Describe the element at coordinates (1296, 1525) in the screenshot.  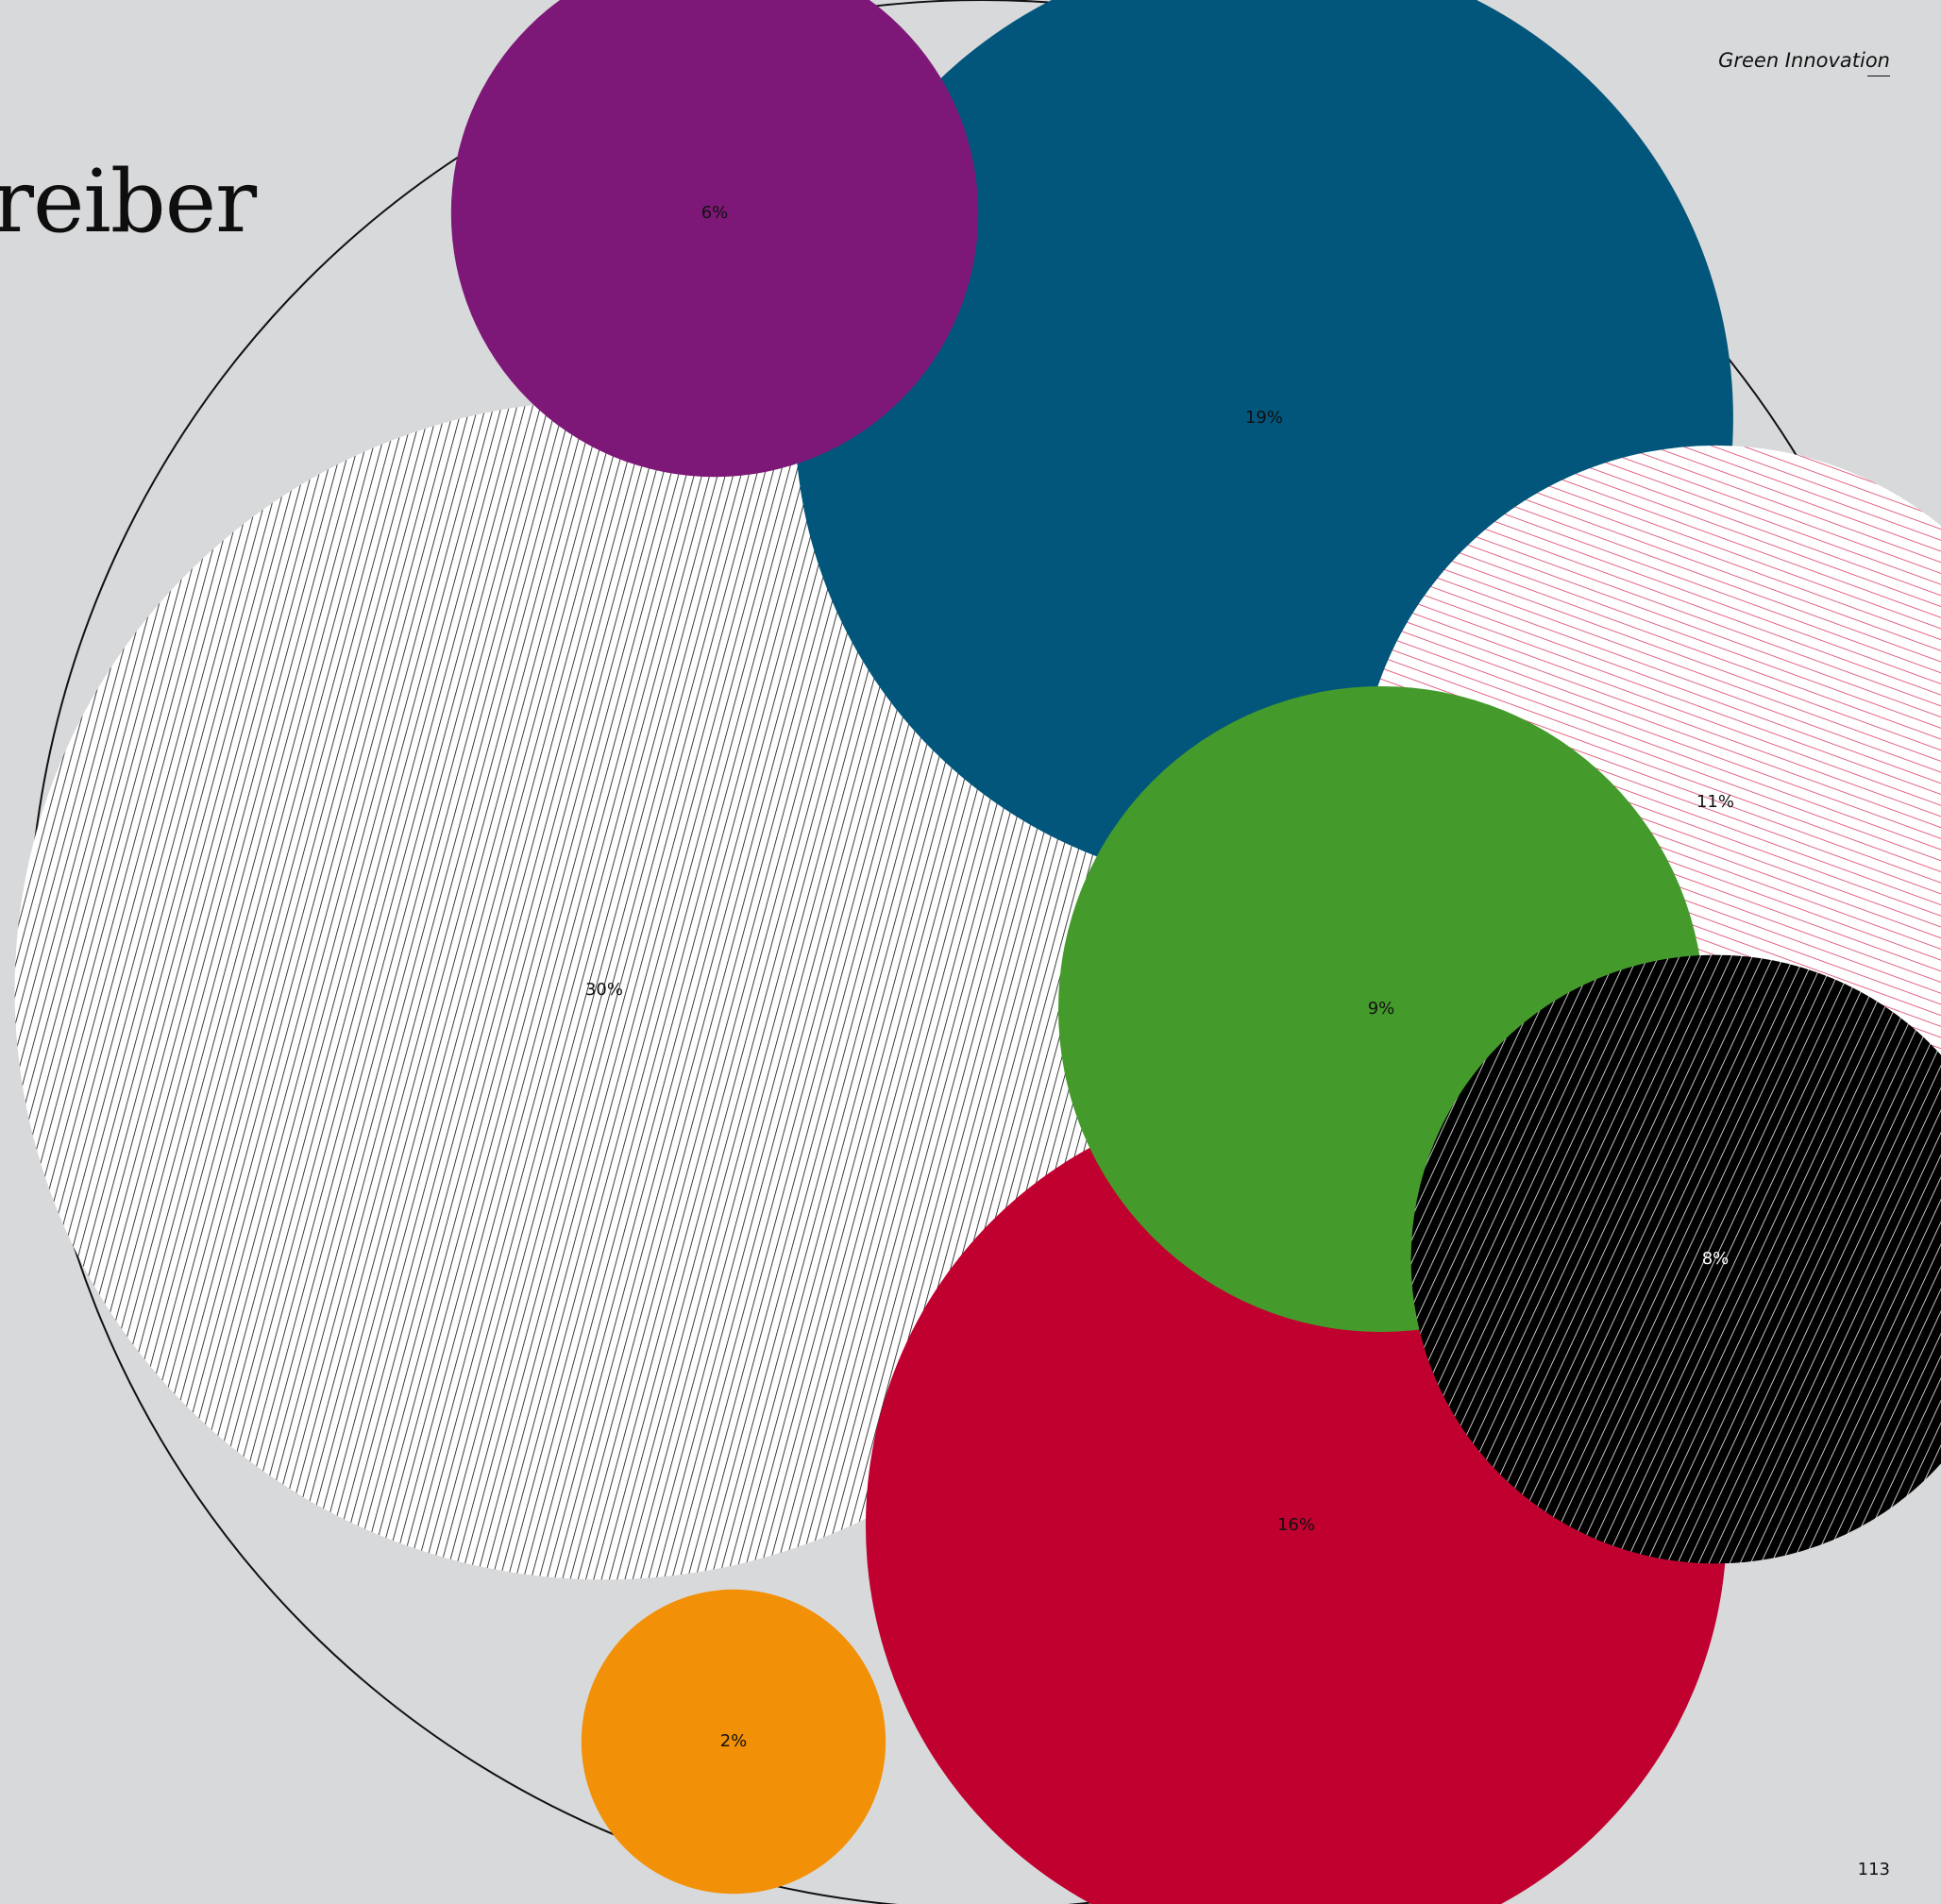
I see `bubble-label-16: 16%` at that location.